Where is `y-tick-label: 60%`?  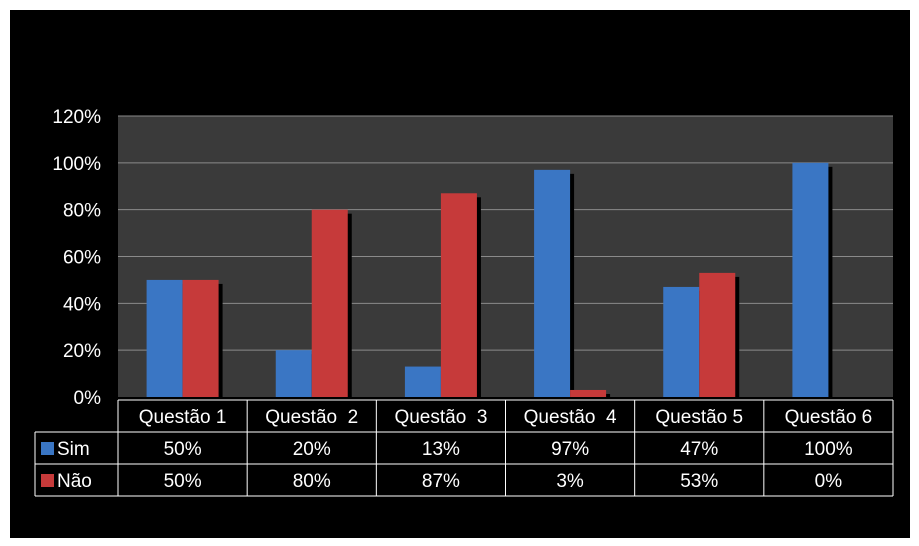 y-tick-label: 60% is located at coordinates (82, 258).